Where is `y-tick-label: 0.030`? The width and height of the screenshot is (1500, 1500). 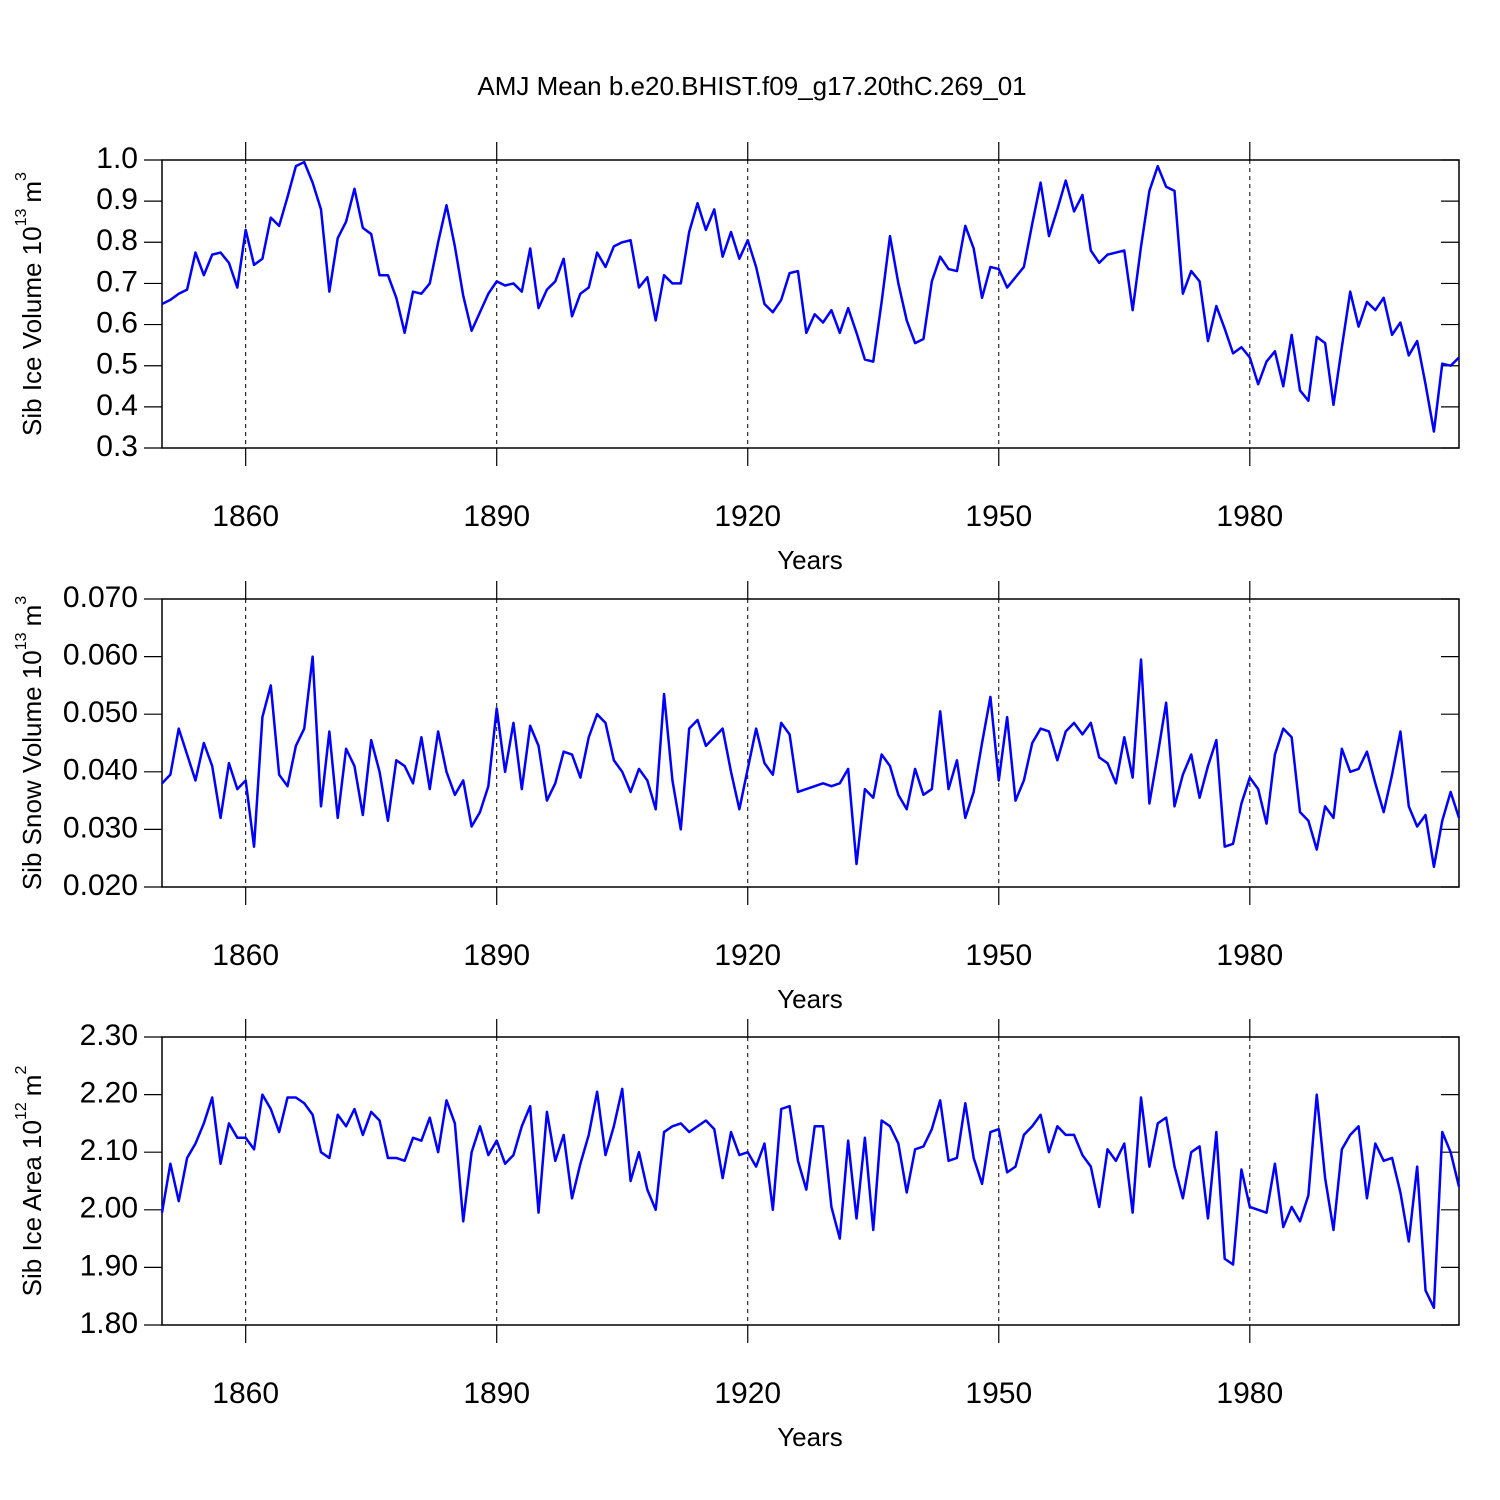
y-tick-label: 0.030 is located at coordinates (100, 827).